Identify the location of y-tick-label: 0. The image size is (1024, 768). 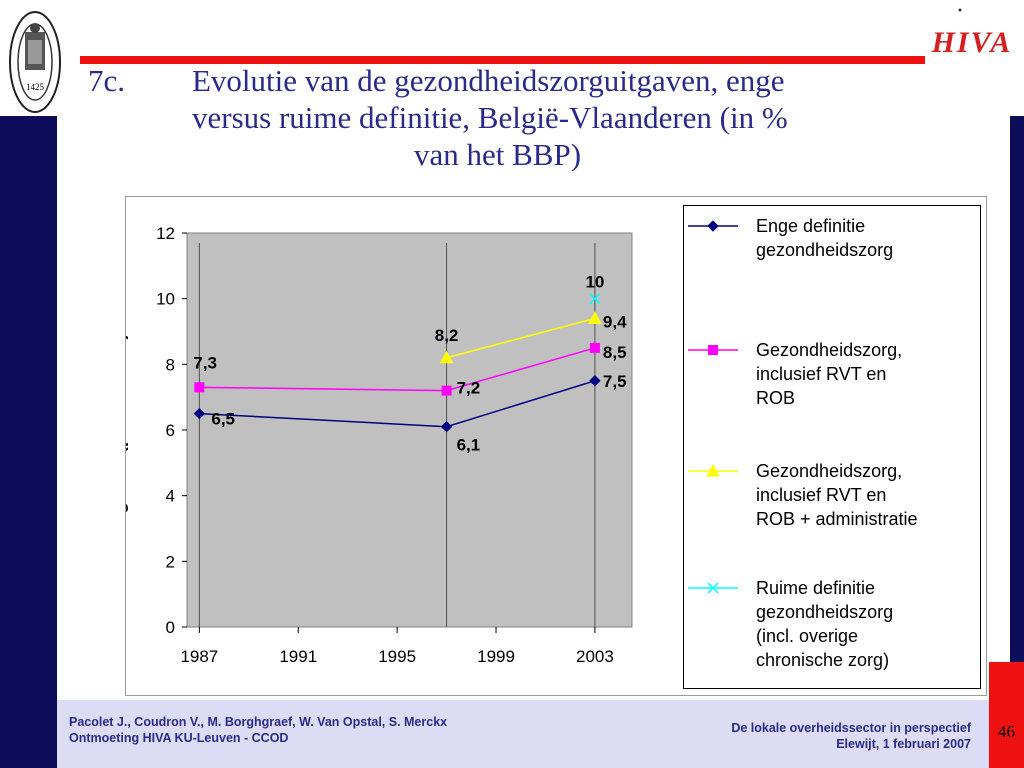
(170, 627).